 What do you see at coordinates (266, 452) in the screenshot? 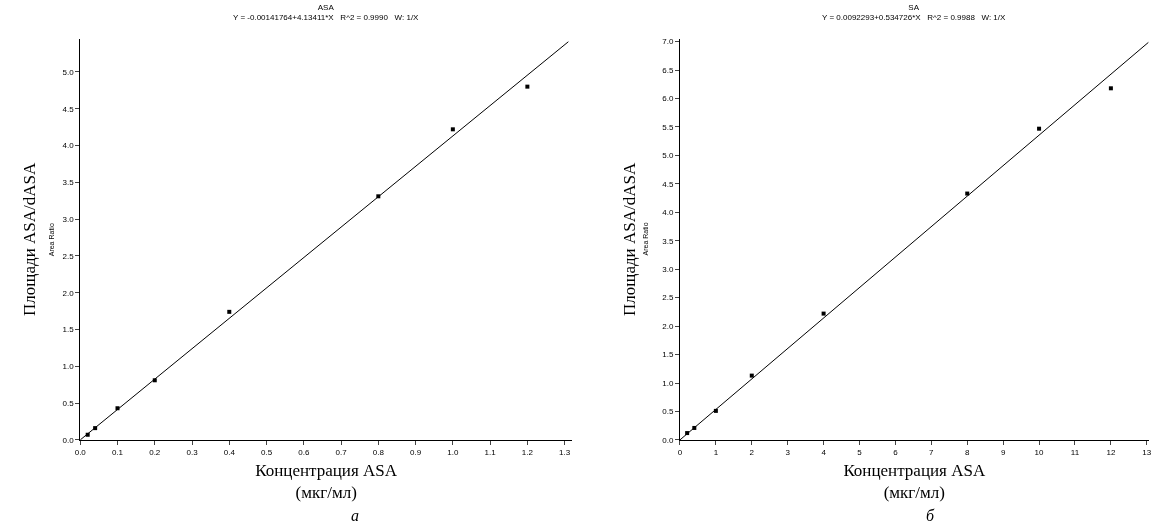
I see `x-tick-label: 0.5` at bounding box center [266, 452].